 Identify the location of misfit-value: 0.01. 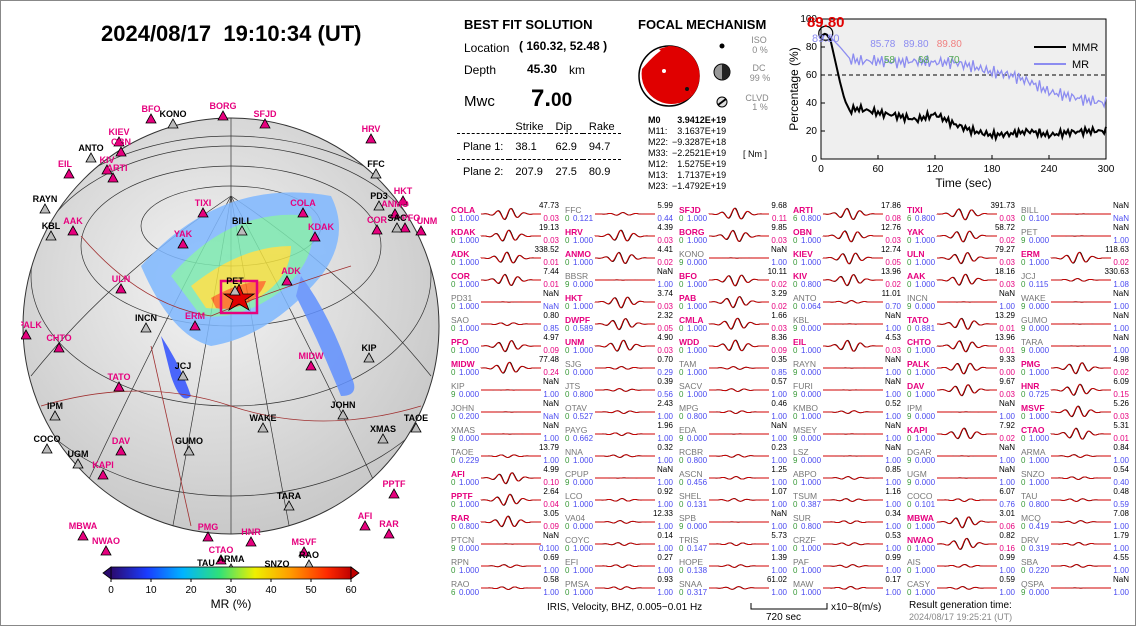
(1007, 328).